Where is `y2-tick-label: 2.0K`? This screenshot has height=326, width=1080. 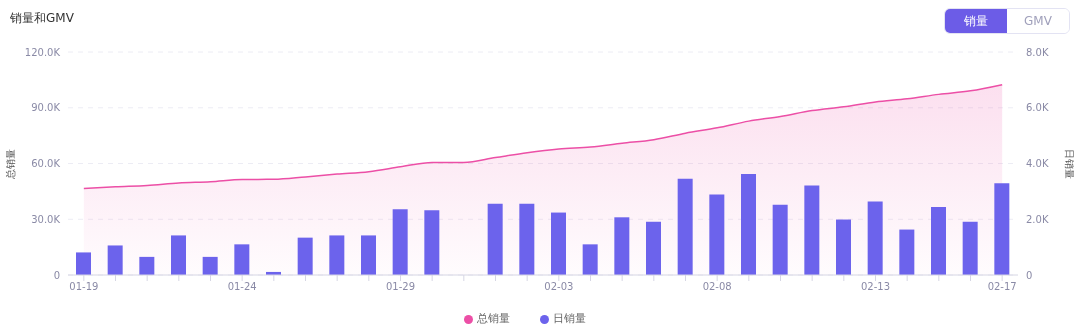 y2-tick-label: 2.0K is located at coordinates (1037, 219).